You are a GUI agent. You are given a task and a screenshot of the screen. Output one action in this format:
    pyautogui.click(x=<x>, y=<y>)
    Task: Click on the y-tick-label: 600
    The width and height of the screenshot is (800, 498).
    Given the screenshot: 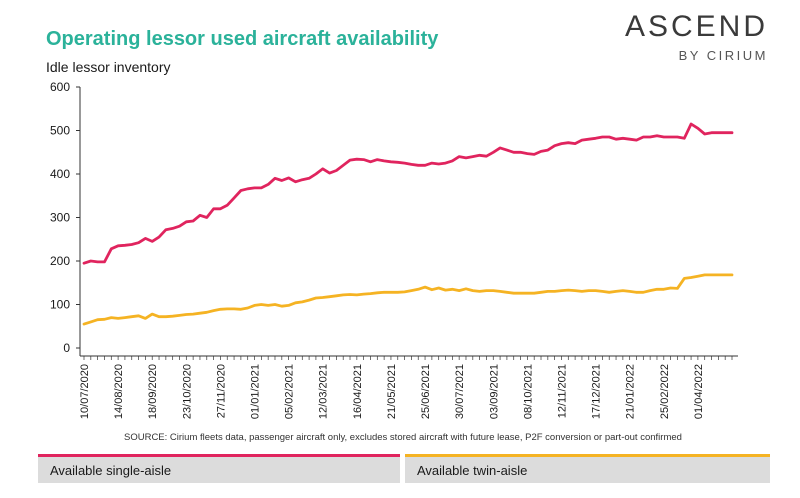 What is the action you would take?
    pyautogui.click(x=60, y=87)
    